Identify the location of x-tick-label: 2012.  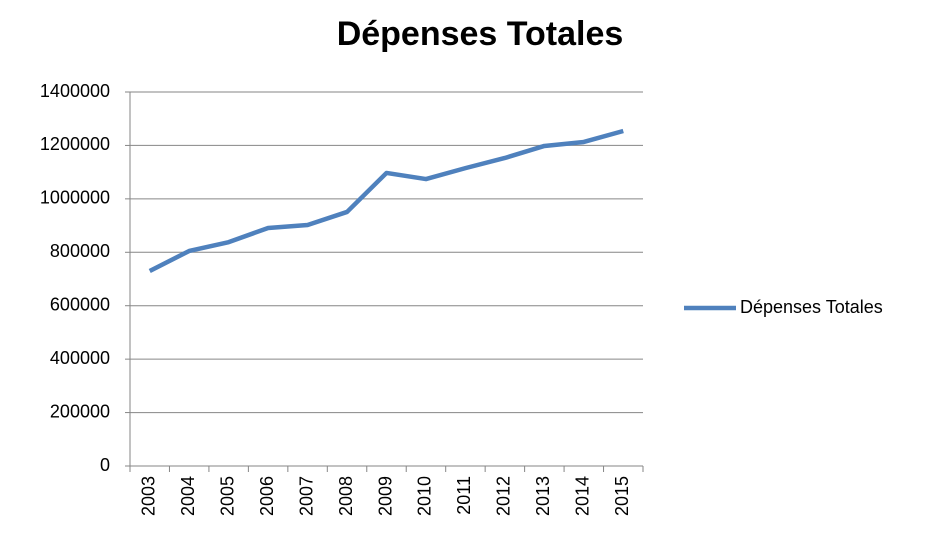
(504, 496).